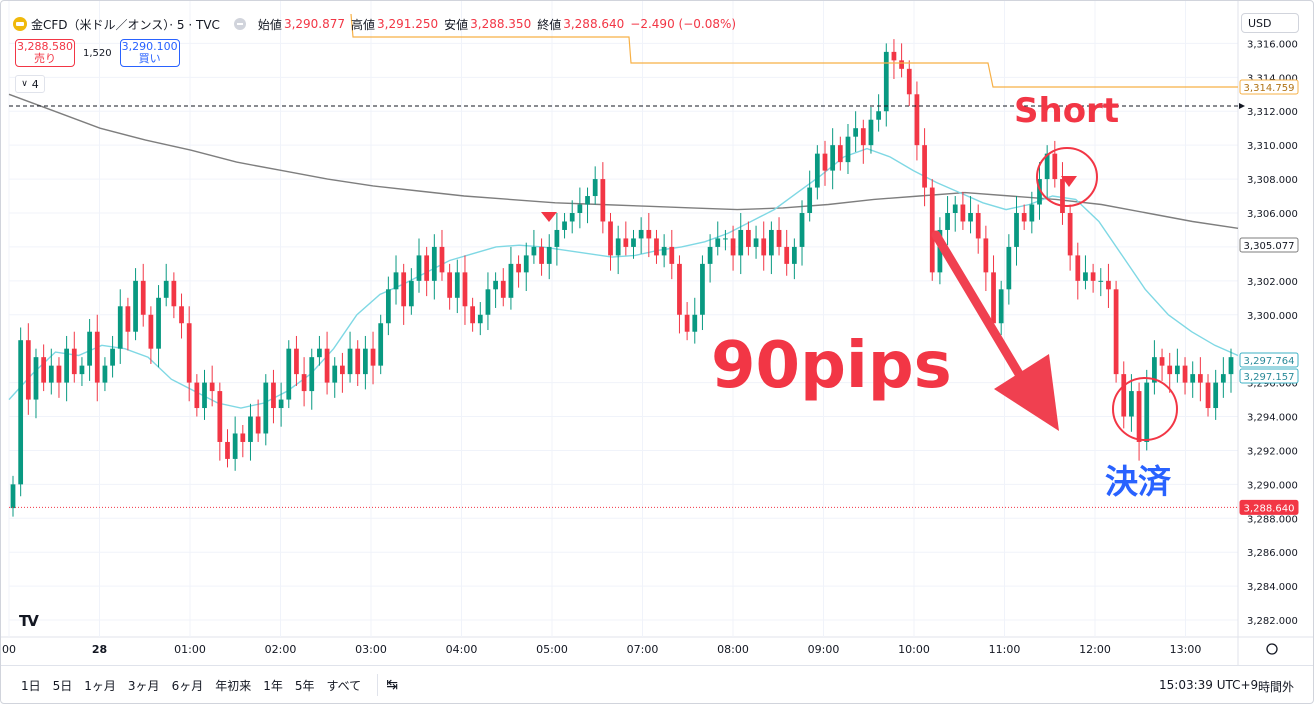  Describe the element at coordinates (143, 685) in the screenshot. I see `range-button: 3ヶ月` at that location.